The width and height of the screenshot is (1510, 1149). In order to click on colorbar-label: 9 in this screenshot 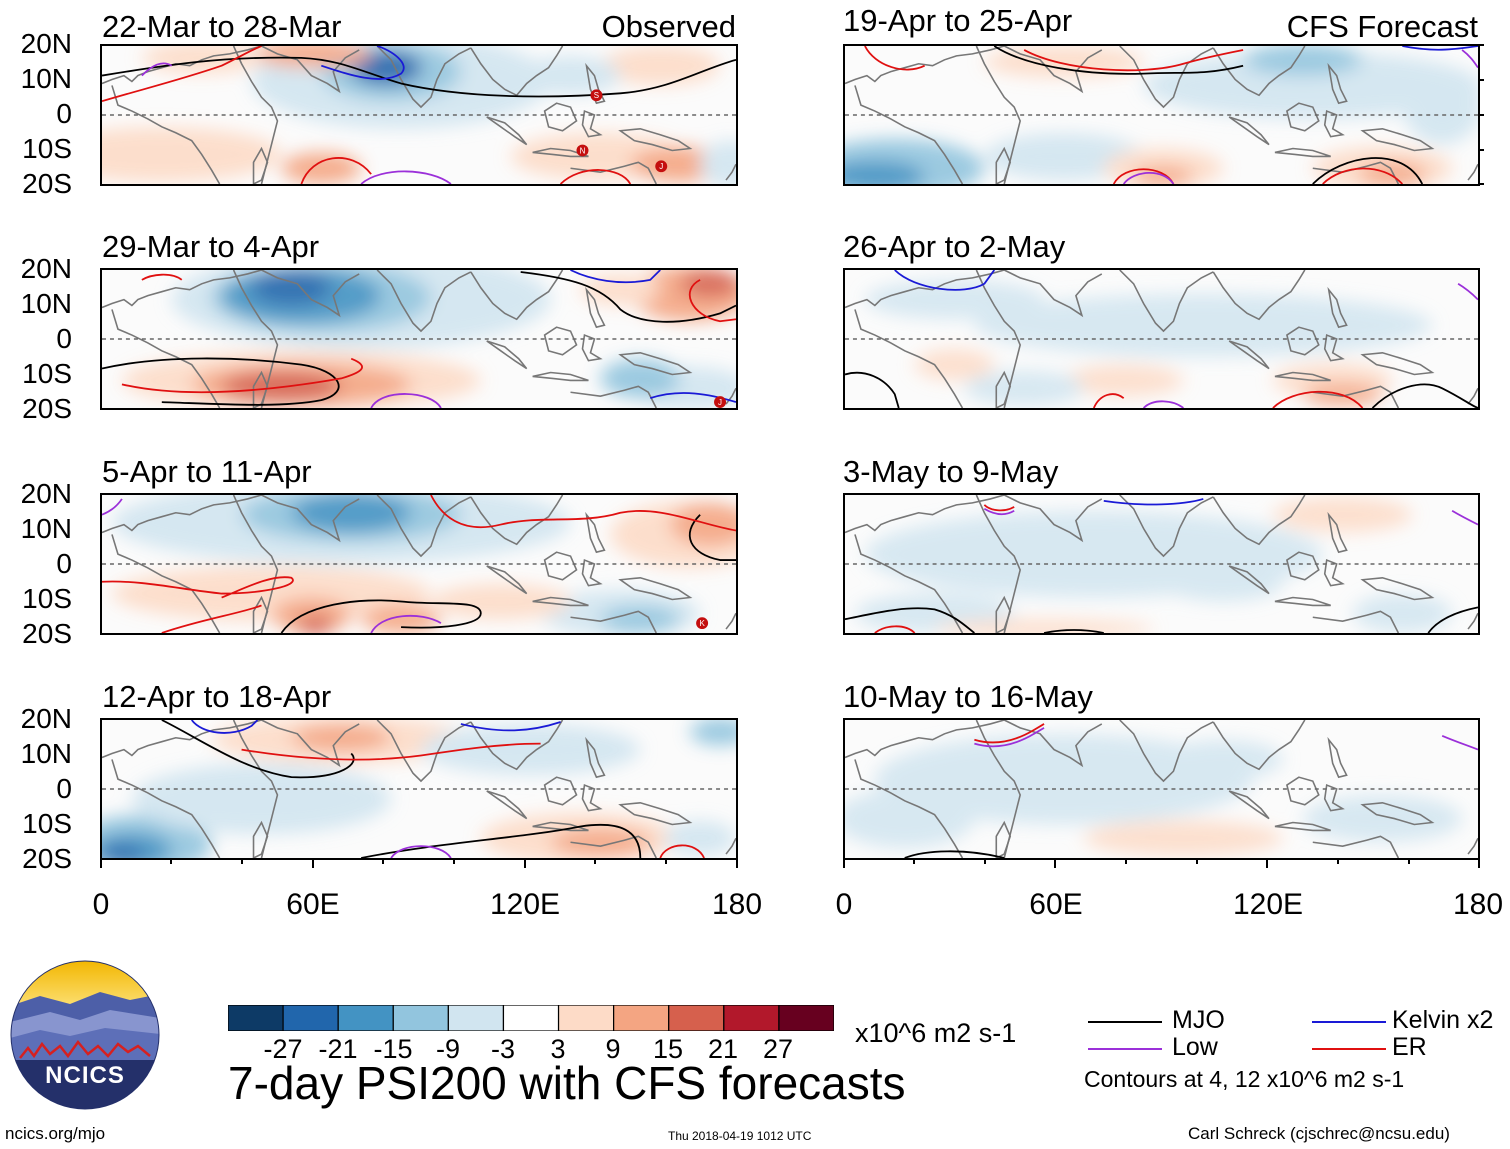, I will do `click(613, 1049)`.